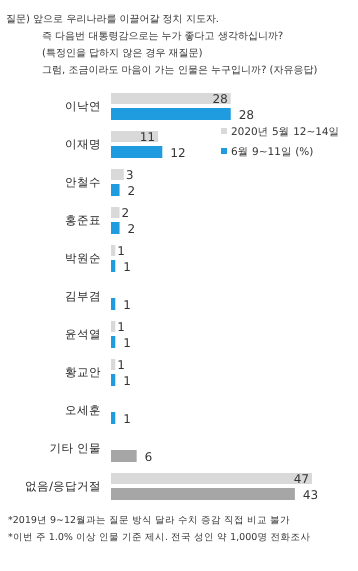  Describe the element at coordinates (83, 182) in the screenshot. I see `y-tick-label: 안철수` at that location.